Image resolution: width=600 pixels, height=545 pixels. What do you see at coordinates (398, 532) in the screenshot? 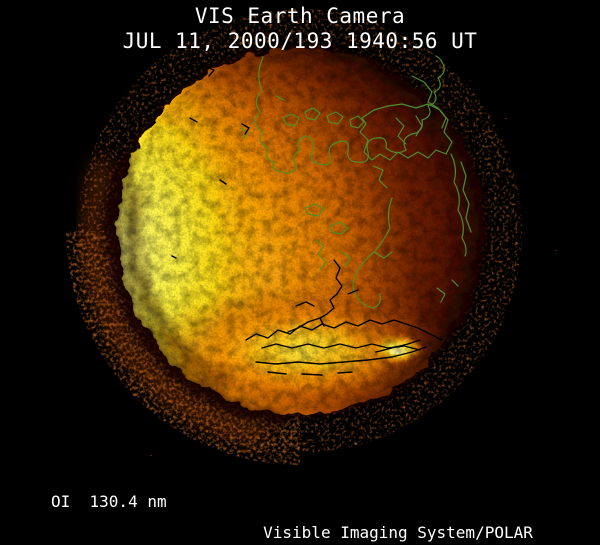
I see `credit-line-instrument: Visible Imaging System/POLAR` at bounding box center [398, 532].